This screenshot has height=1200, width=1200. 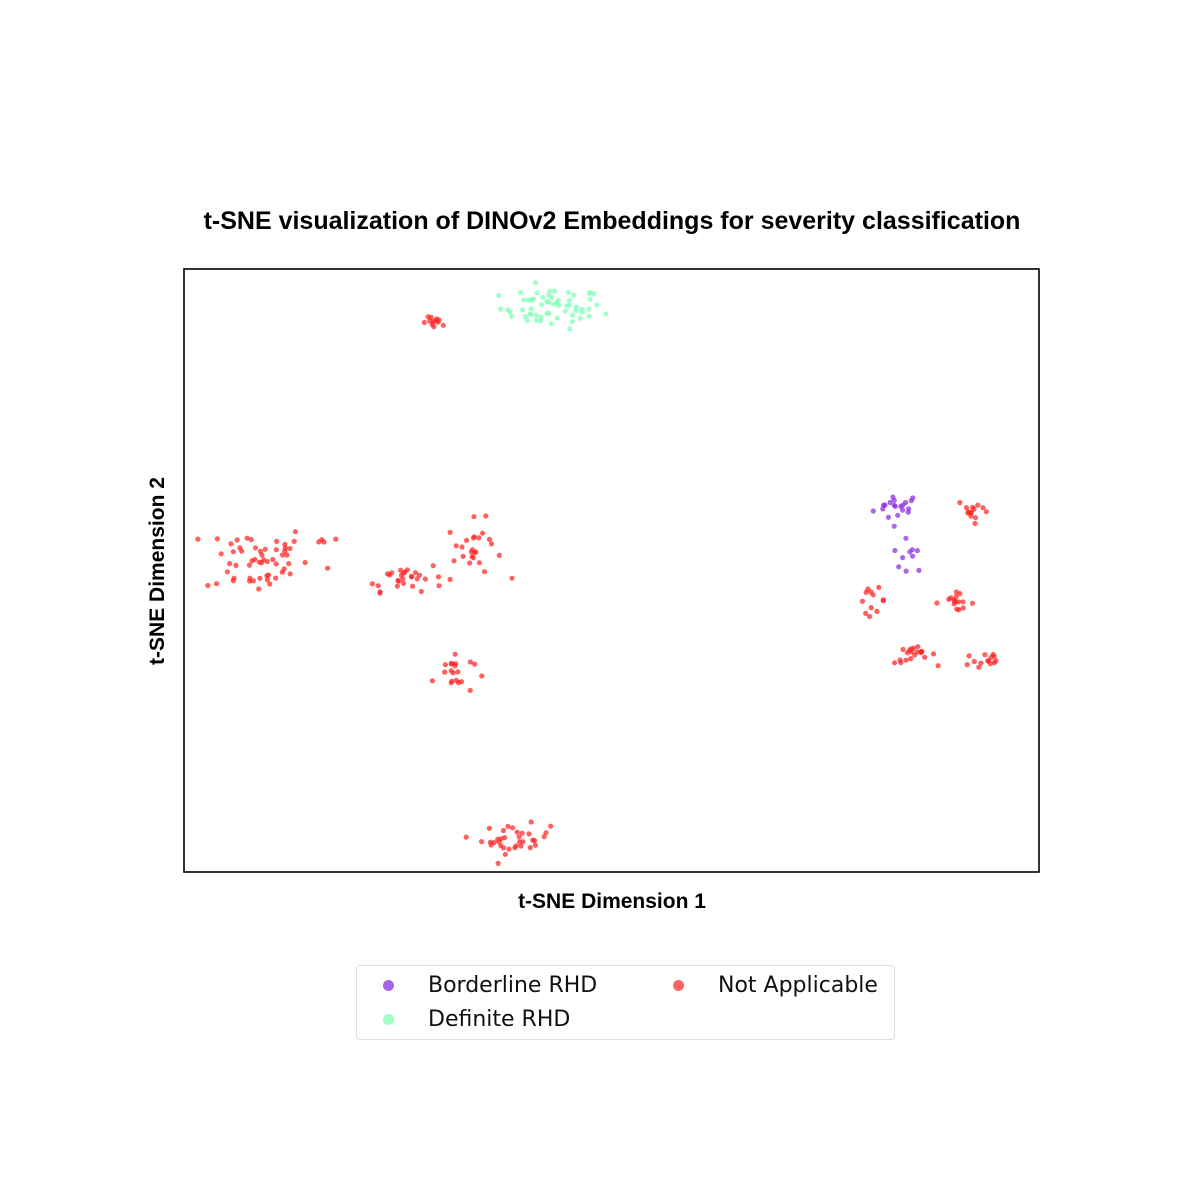 What do you see at coordinates (499, 1019) in the screenshot?
I see `legend-label-definite-rhd: Definite RHD` at bounding box center [499, 1019].